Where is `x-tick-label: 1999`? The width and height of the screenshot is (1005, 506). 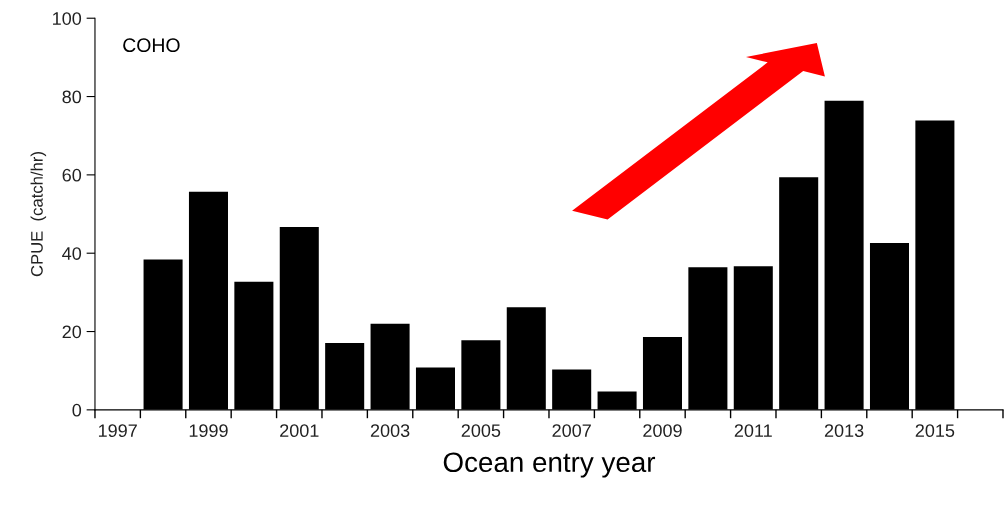 x-tick-label: 1999 is located at coordinates (208, 431).